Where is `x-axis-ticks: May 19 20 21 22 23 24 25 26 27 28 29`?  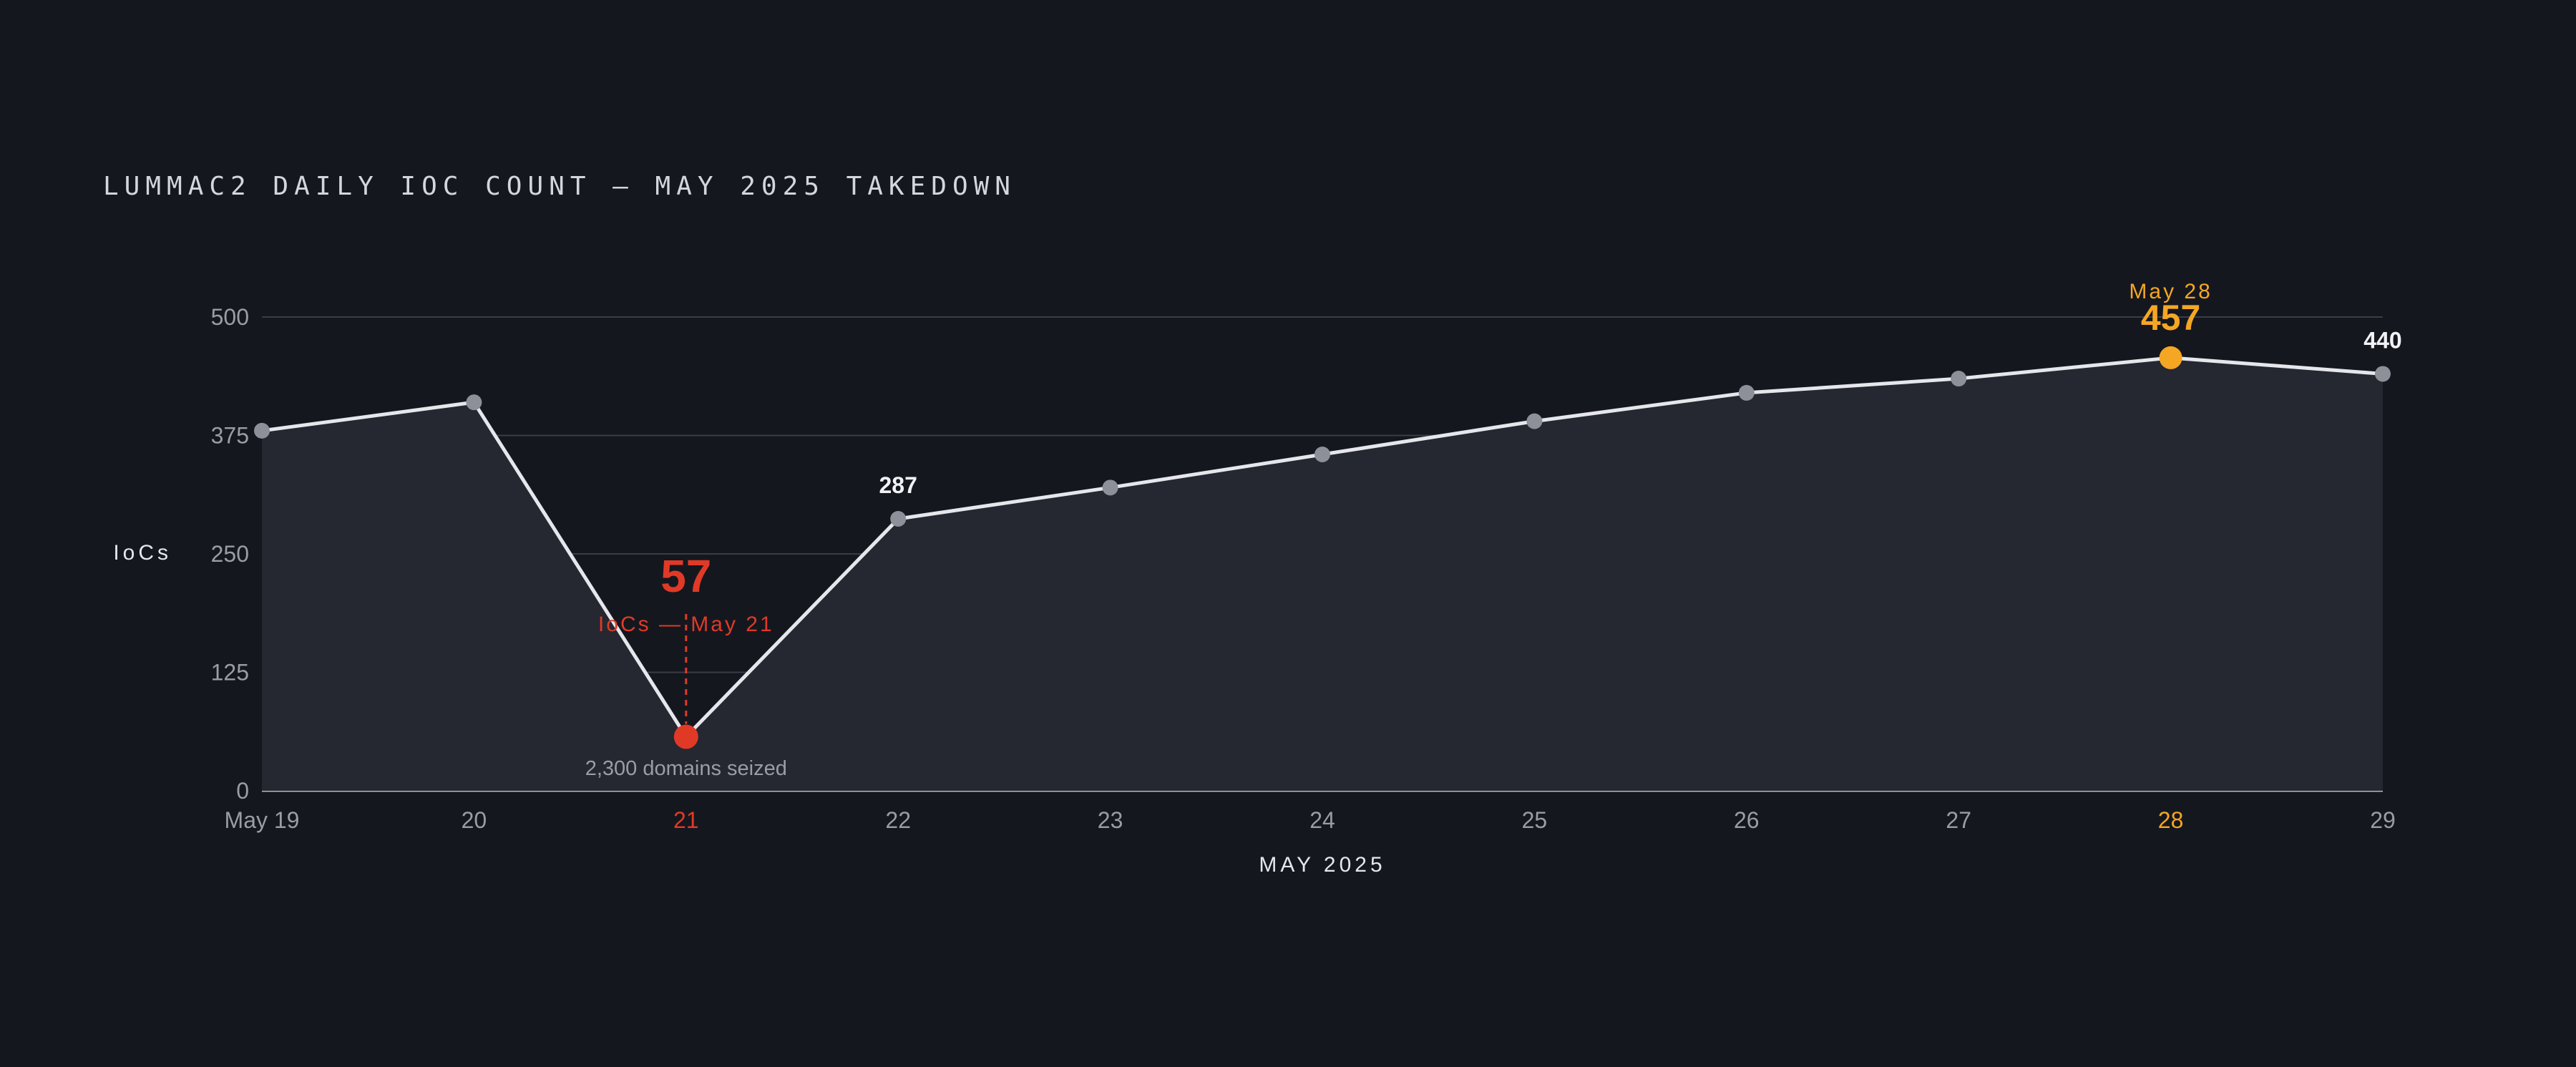
x-axis-ticks: May 19 20 21 22 23 24 25 26 27 28 29 is located at coordinates (1310, 820).